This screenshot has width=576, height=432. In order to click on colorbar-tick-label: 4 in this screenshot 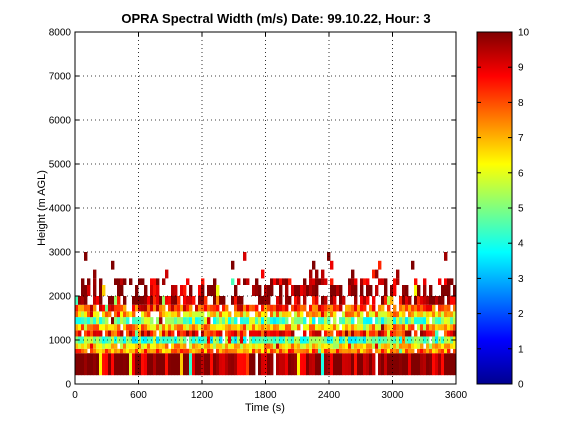, I will do `click(521, 244)`.